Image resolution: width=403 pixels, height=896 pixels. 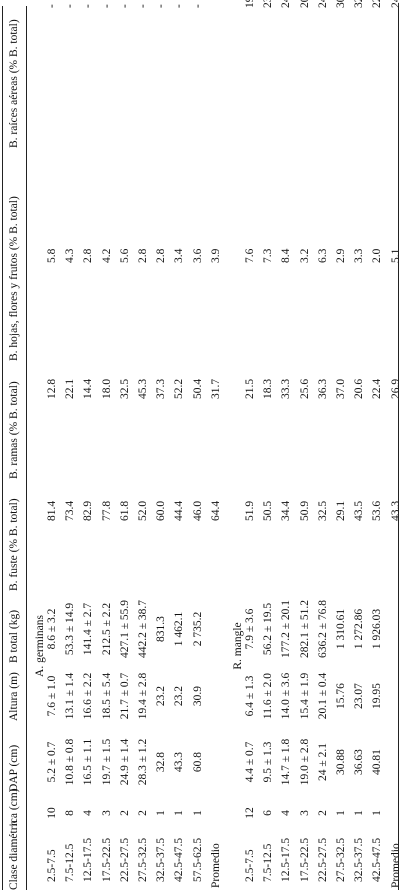 What do you see at coordinates (124, 696) in the screenshot?
I see `table-cell: 21.7 ± 0.7` at bounding box center [124, 696].